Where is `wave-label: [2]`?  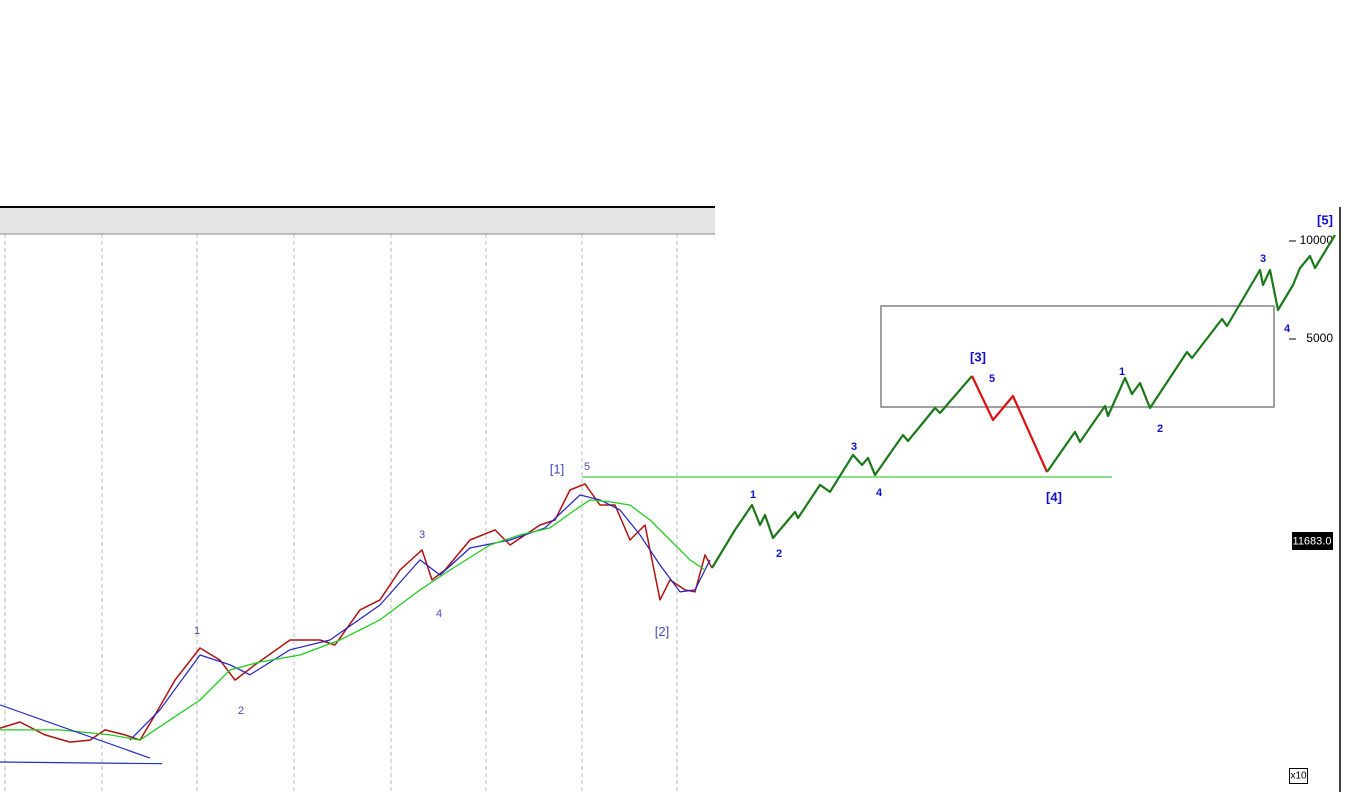
wave-label: [2] is located at coordinates (662, 631).